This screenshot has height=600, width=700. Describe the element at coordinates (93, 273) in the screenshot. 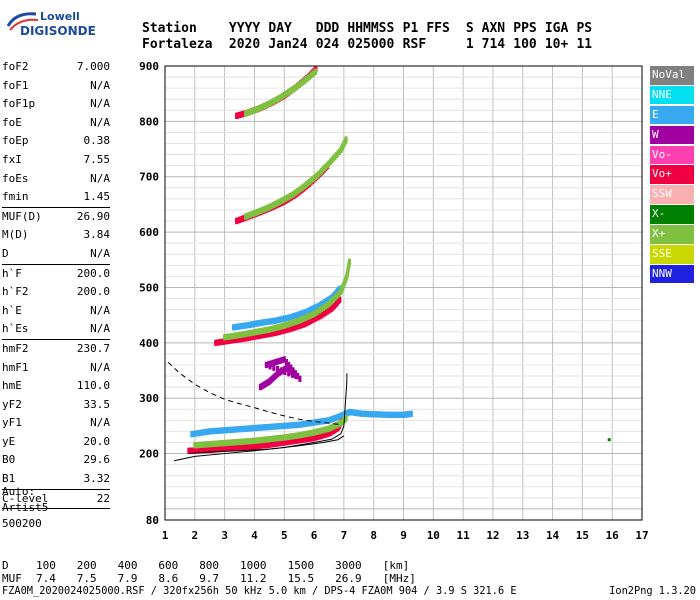

I see `param-value: 200.0` at that location.